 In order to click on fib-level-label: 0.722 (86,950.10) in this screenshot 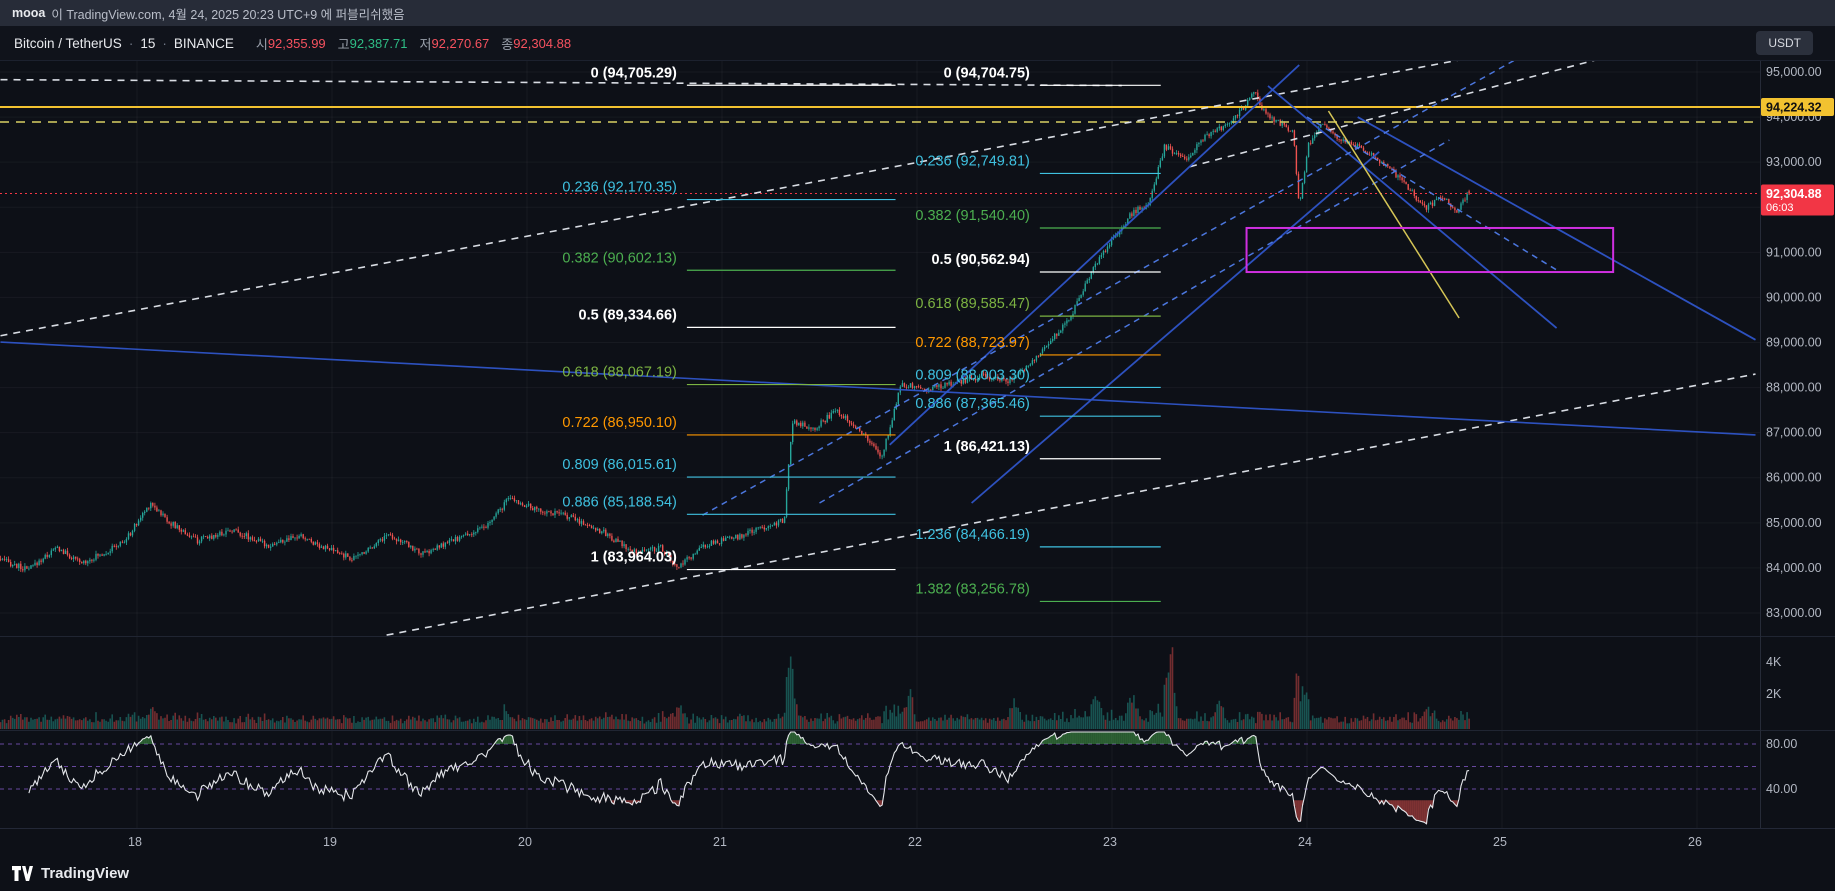, I will do `click(619, 423)`.